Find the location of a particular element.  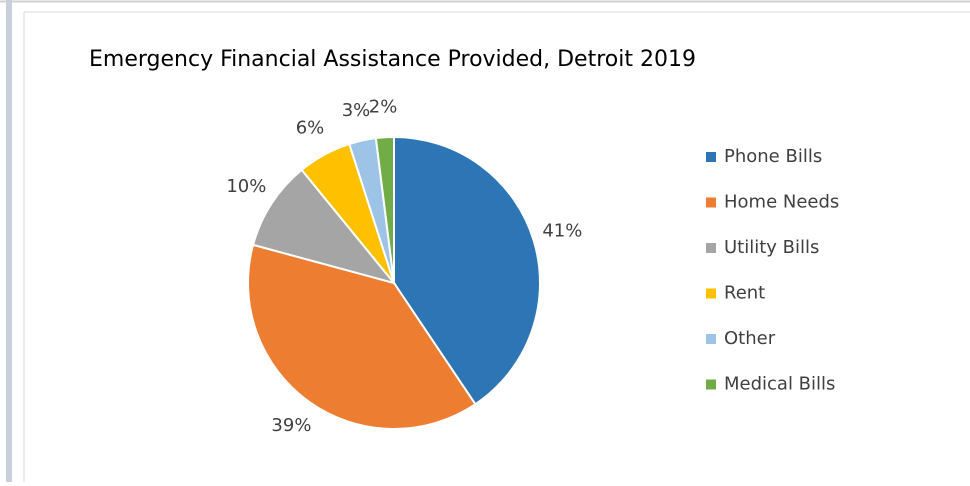

legend-label: Rent is located at coordinates (744, 293).